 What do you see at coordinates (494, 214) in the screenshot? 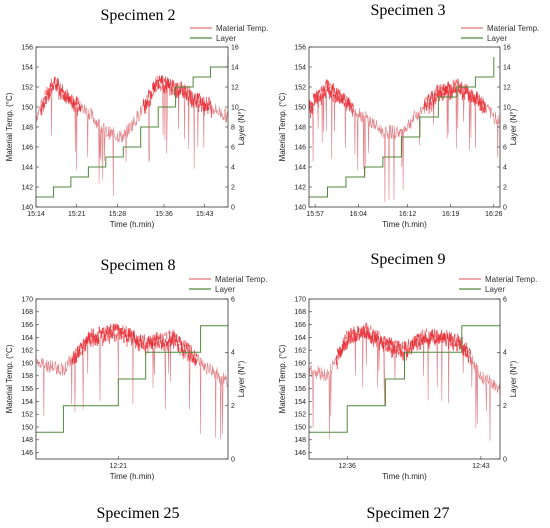
I see `x-tick-label: 16:26` at bounding box center [494, 214].